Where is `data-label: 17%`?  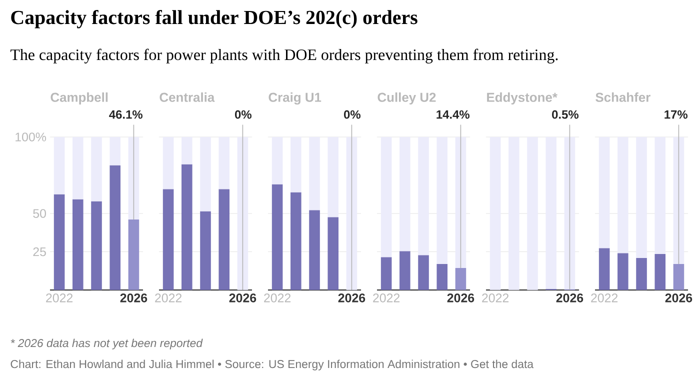
data-label: 17% is located at coordinates (676, 114).